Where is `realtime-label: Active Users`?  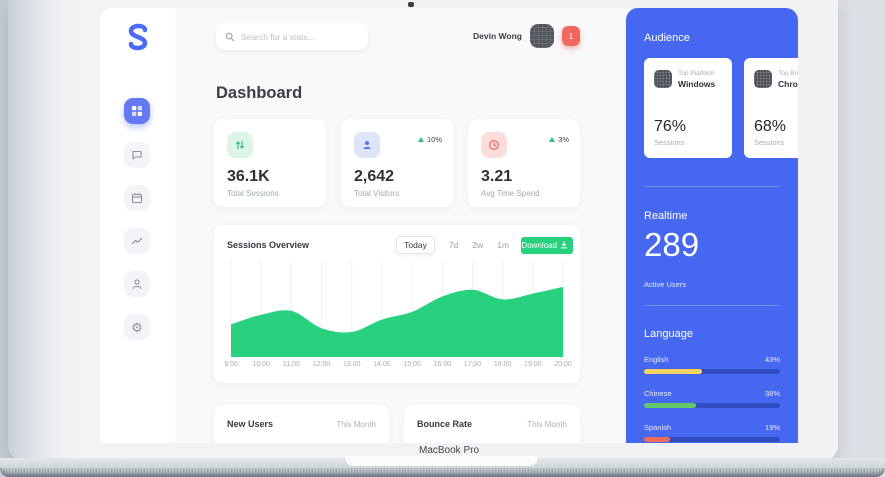
realtime-label: Active Users is located at coordinates (665, 284).